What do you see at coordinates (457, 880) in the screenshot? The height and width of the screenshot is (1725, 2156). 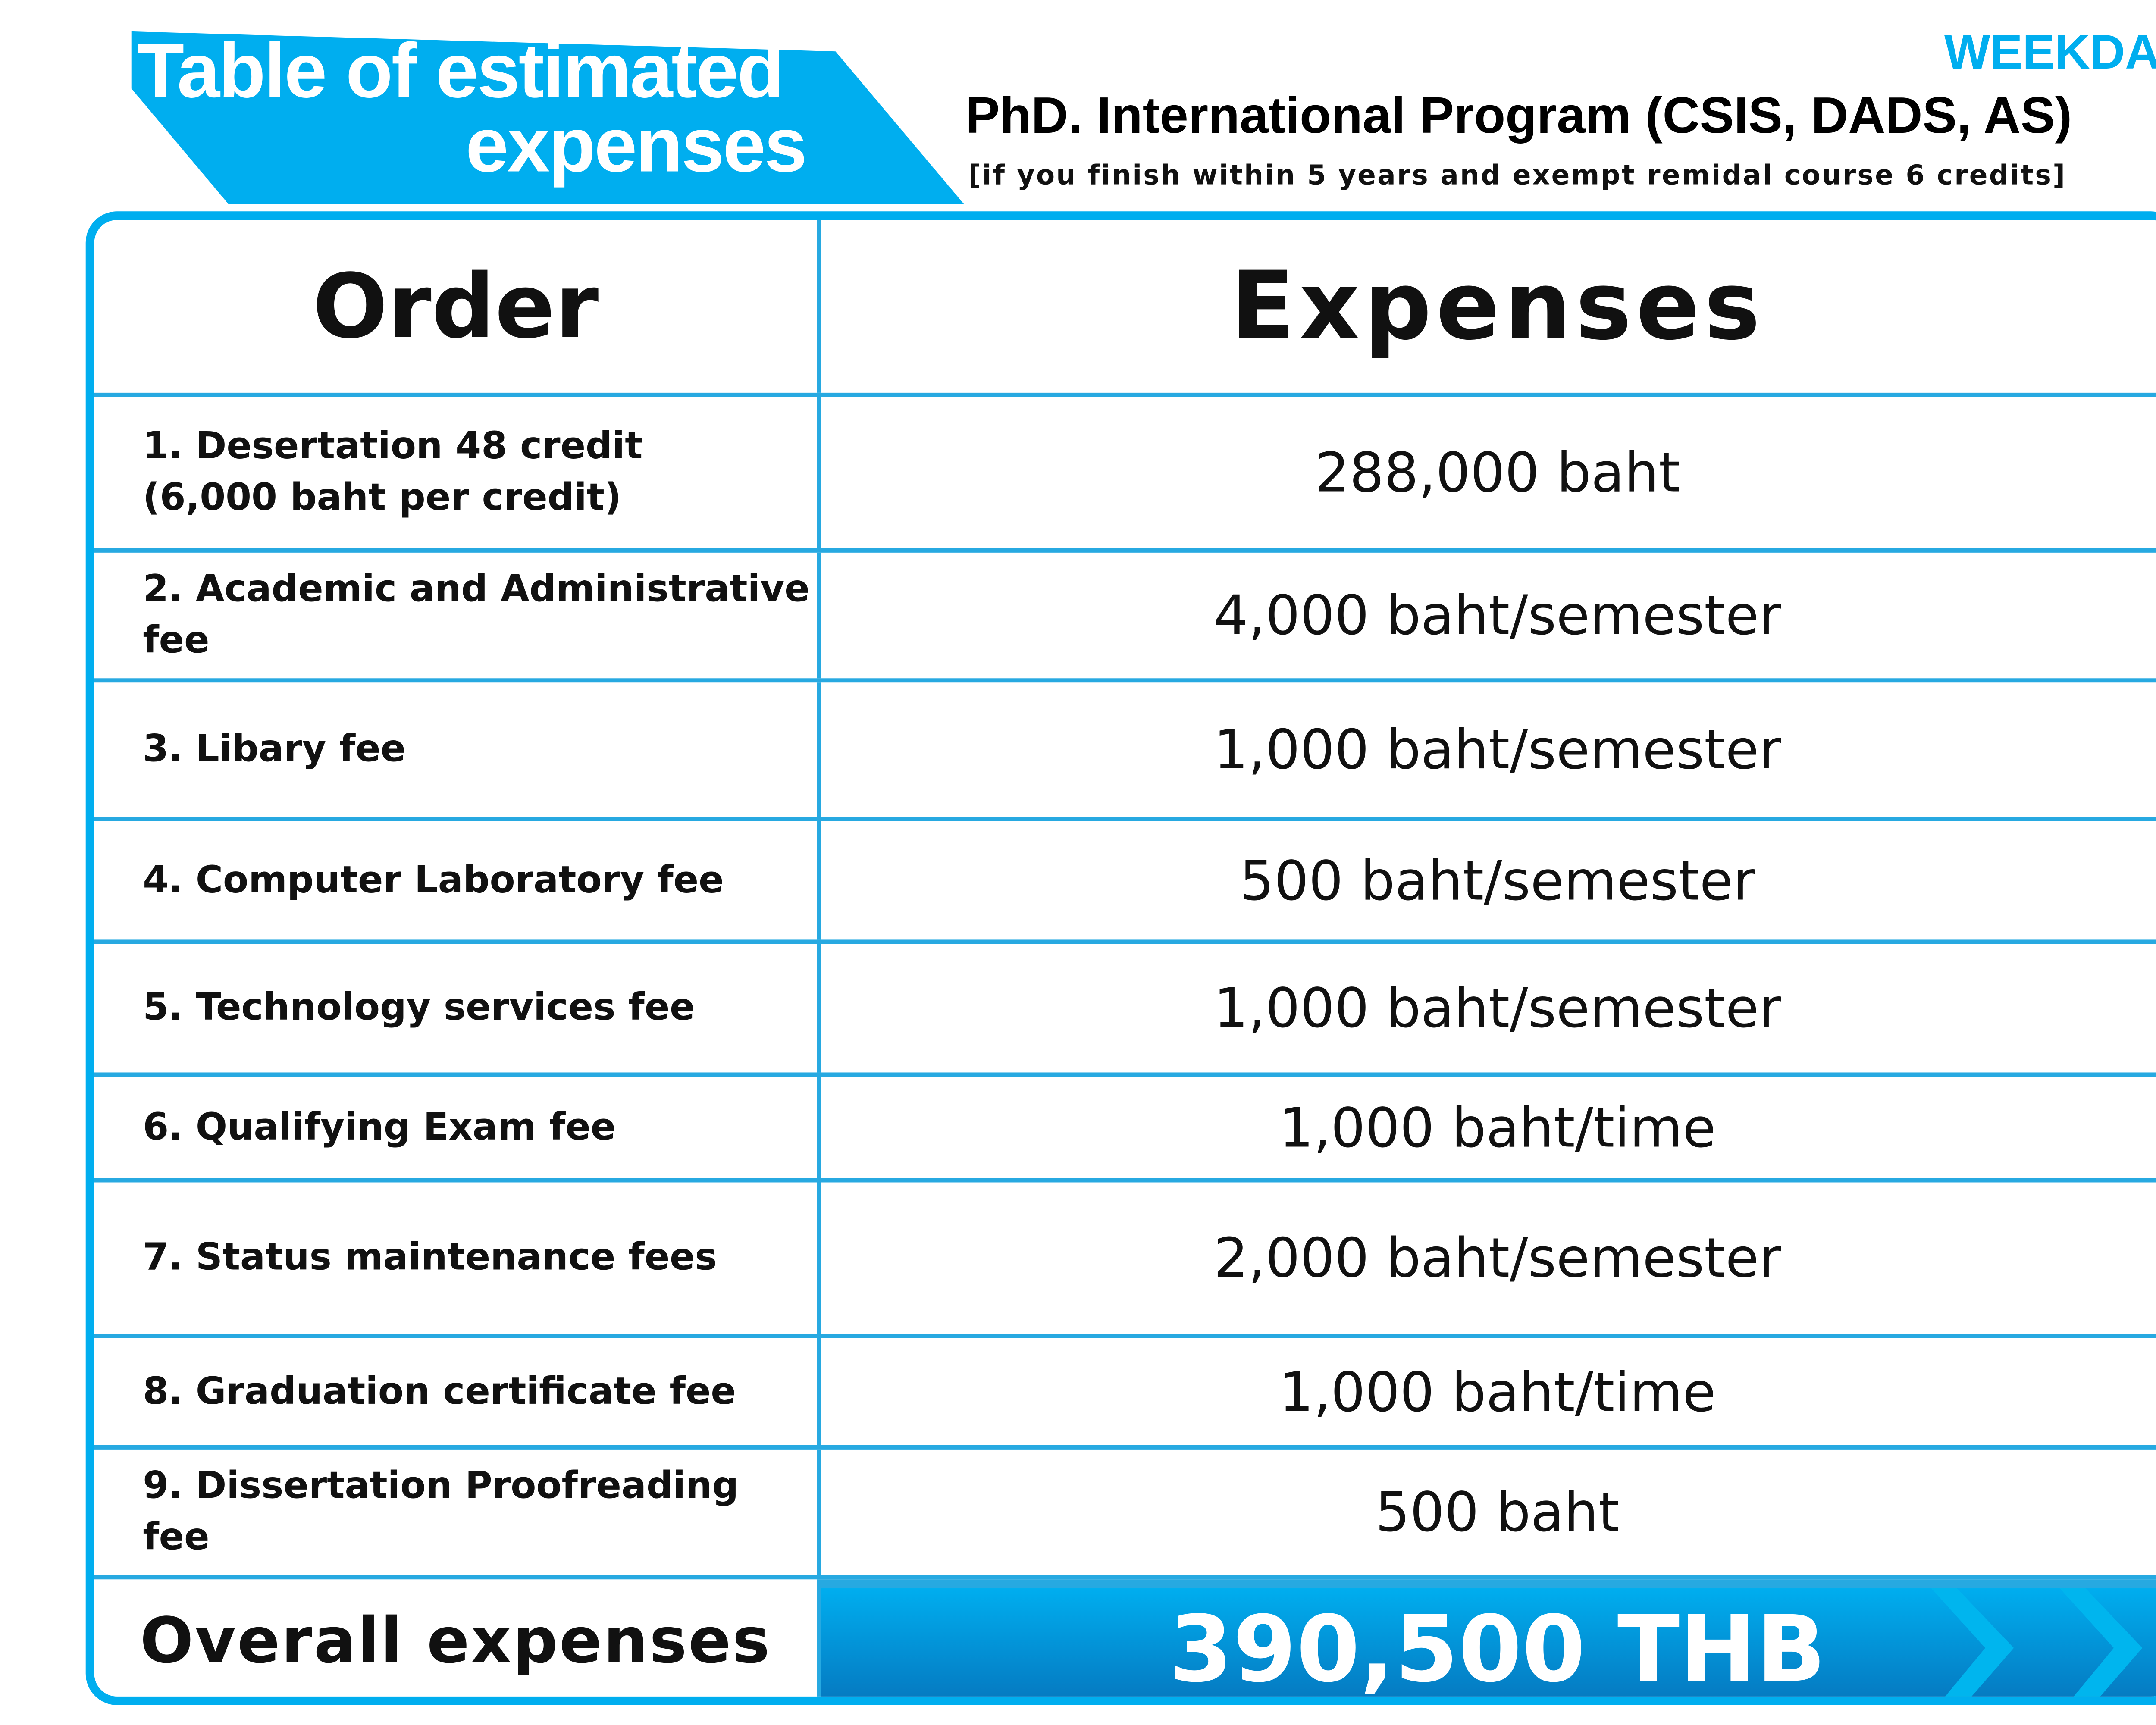 I see `order-label: 4. Computer Laboratory fee` at bounding box center [457, 880].